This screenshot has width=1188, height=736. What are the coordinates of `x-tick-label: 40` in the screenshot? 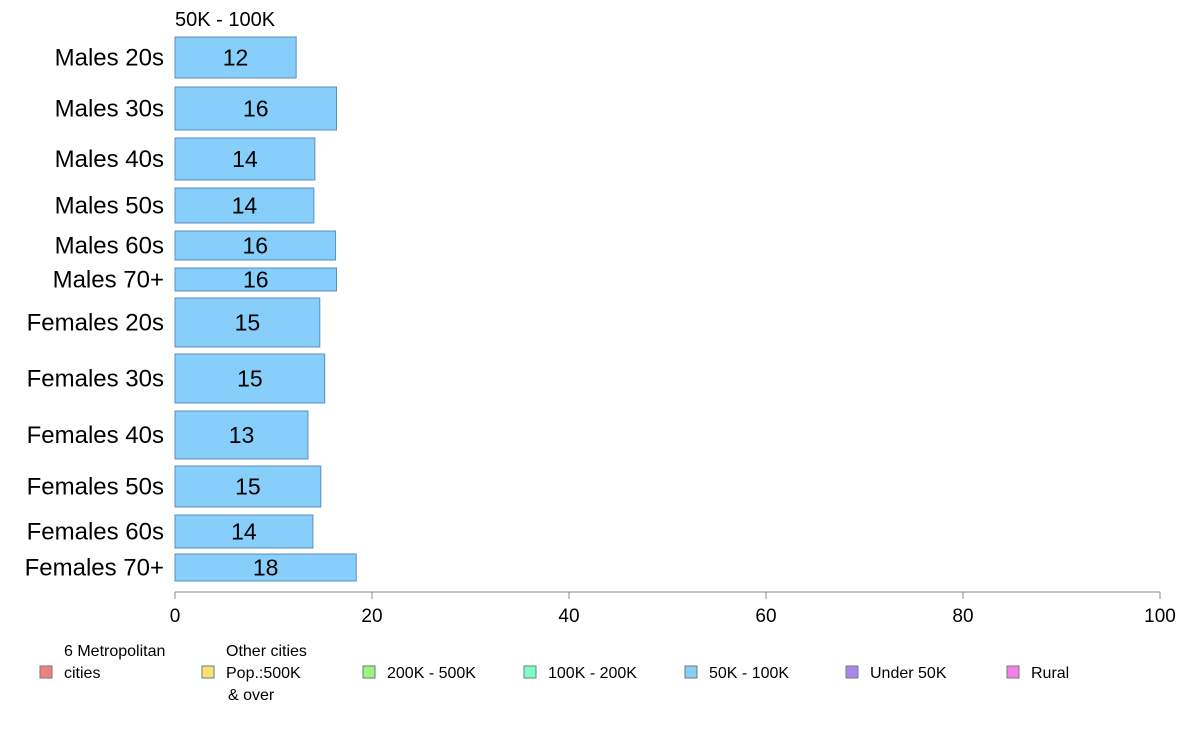 It's located at (568, 616).